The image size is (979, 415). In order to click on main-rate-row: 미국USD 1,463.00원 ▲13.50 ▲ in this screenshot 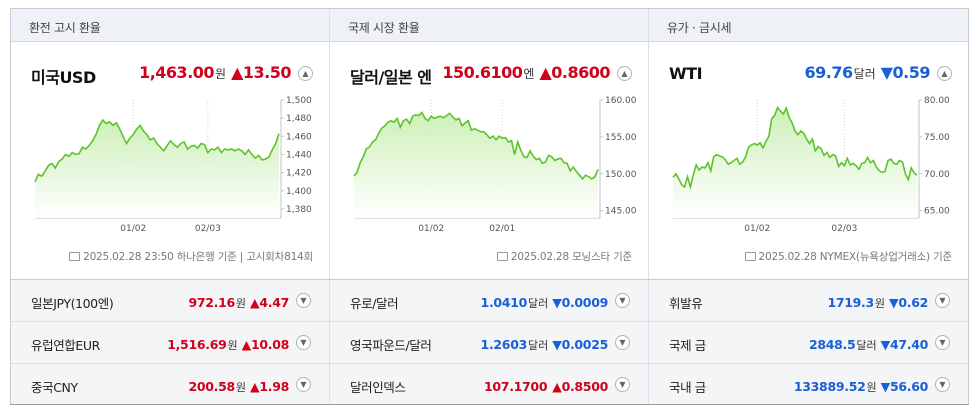, I will do `click(172, 74)`.